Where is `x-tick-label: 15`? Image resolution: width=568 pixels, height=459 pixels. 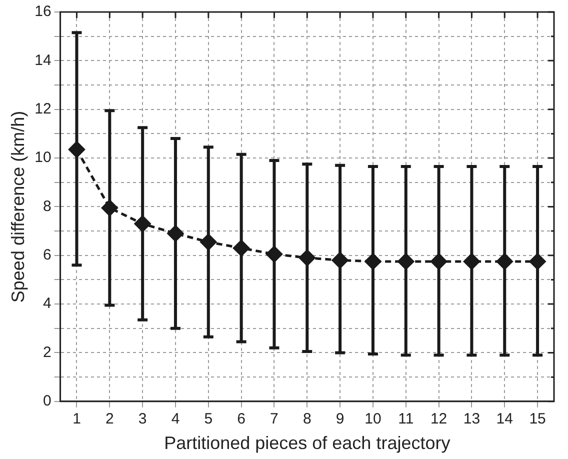 x-tick-label: 15 is located at coordinates (537, 419).